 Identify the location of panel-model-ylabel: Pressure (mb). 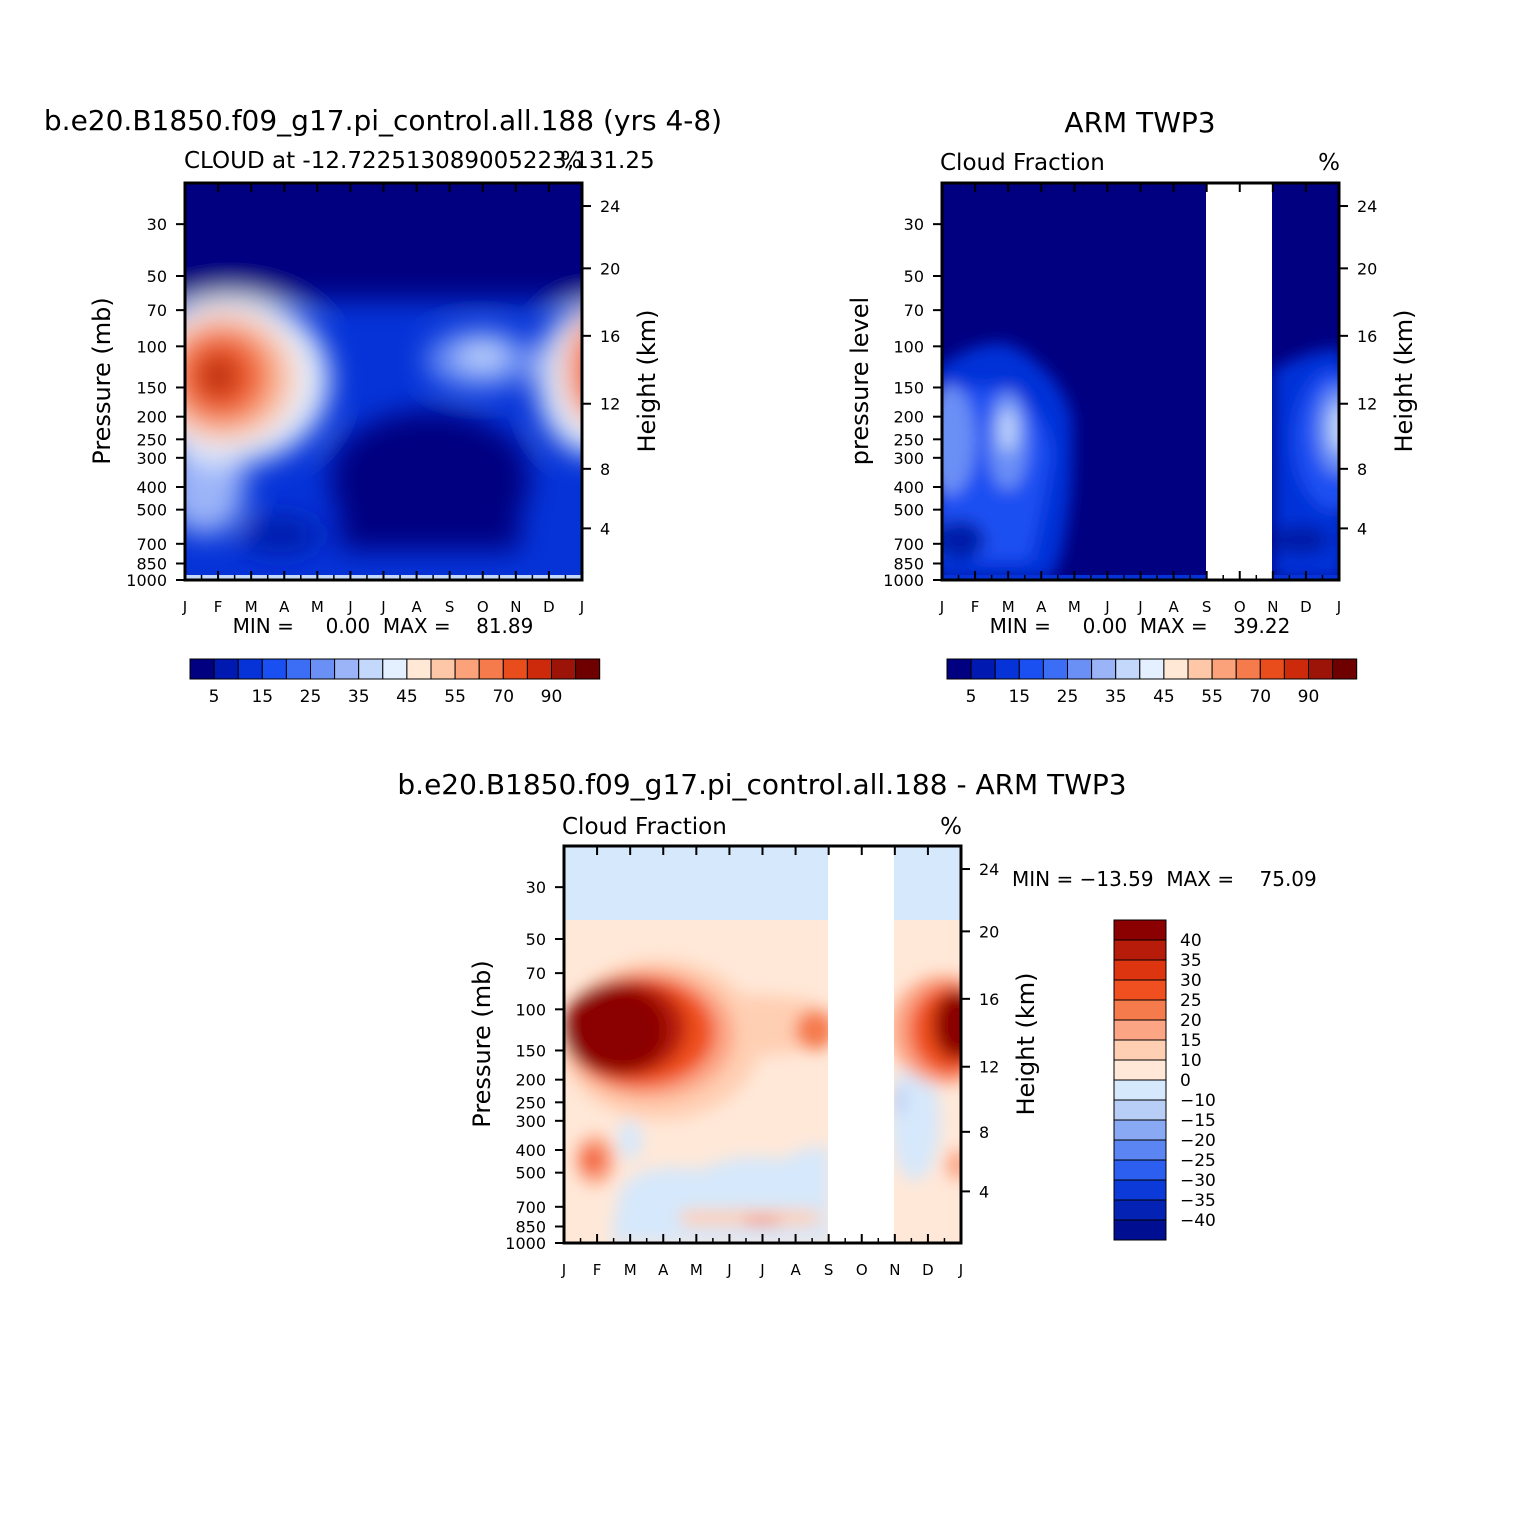
(102, 380).